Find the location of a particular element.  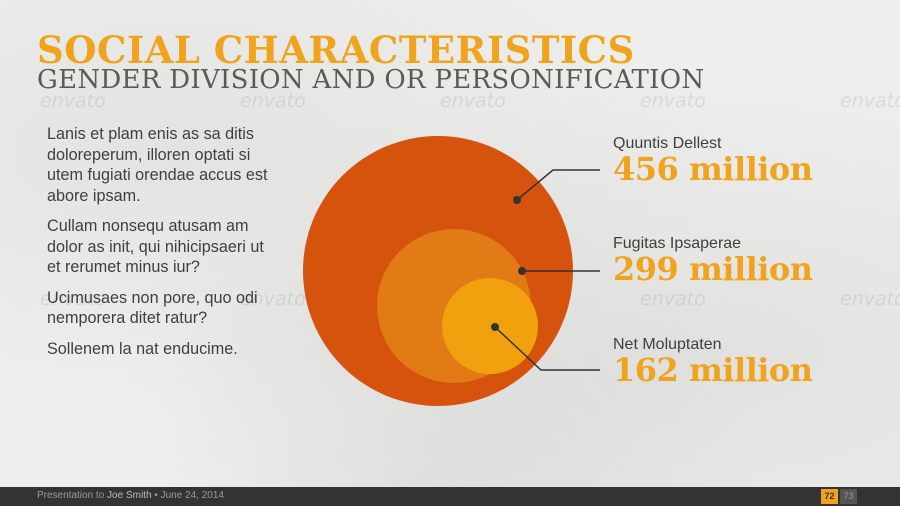

series-label-2: Fugitas Ipsaperae is located at coordinates (677, 243).